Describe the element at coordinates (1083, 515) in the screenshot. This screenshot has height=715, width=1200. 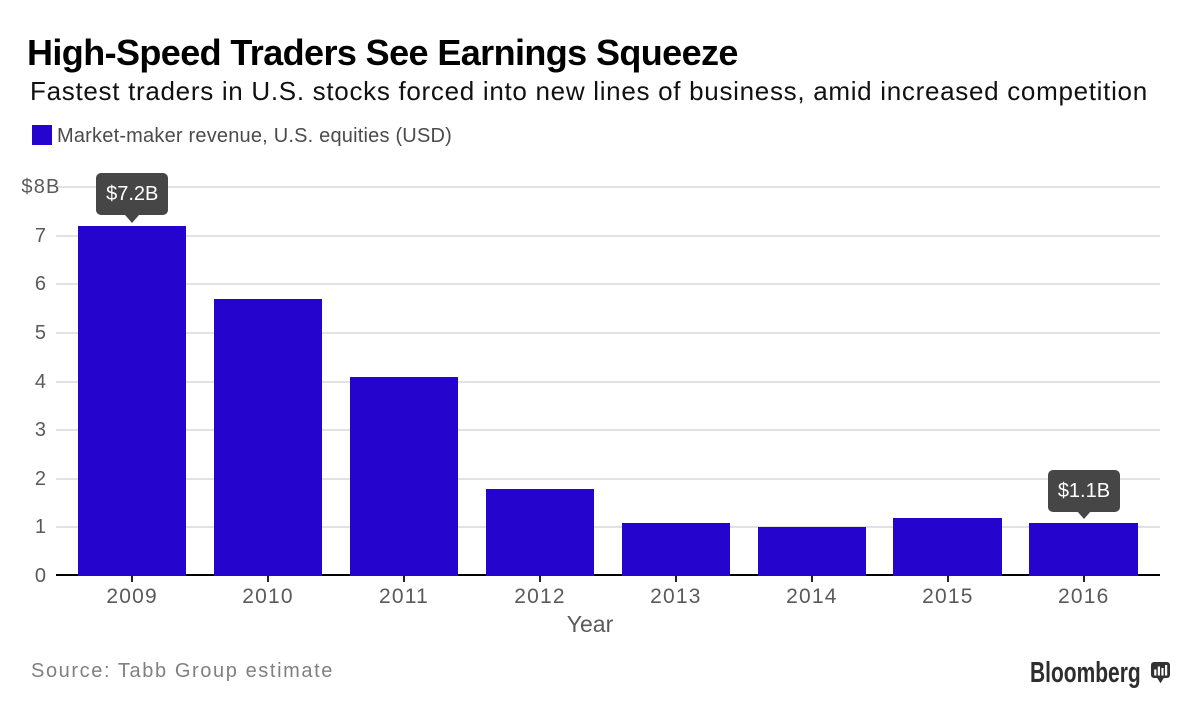
I see `tooltip-tail-2016` at that location.